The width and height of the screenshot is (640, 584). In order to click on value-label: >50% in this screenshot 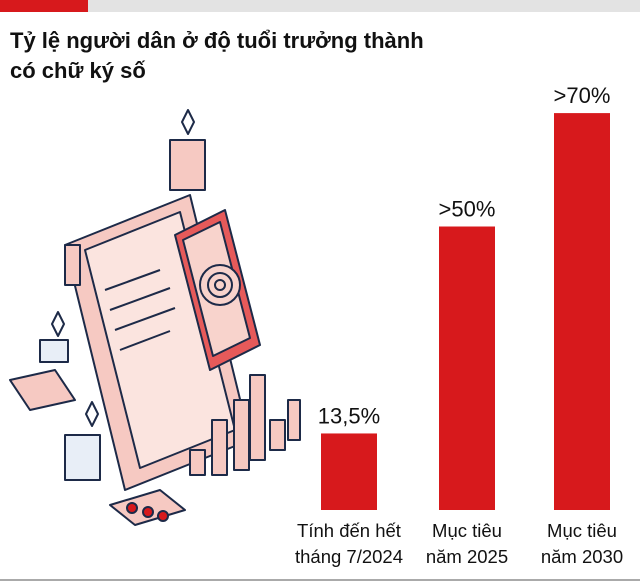, I will do `click(467, 209)`.